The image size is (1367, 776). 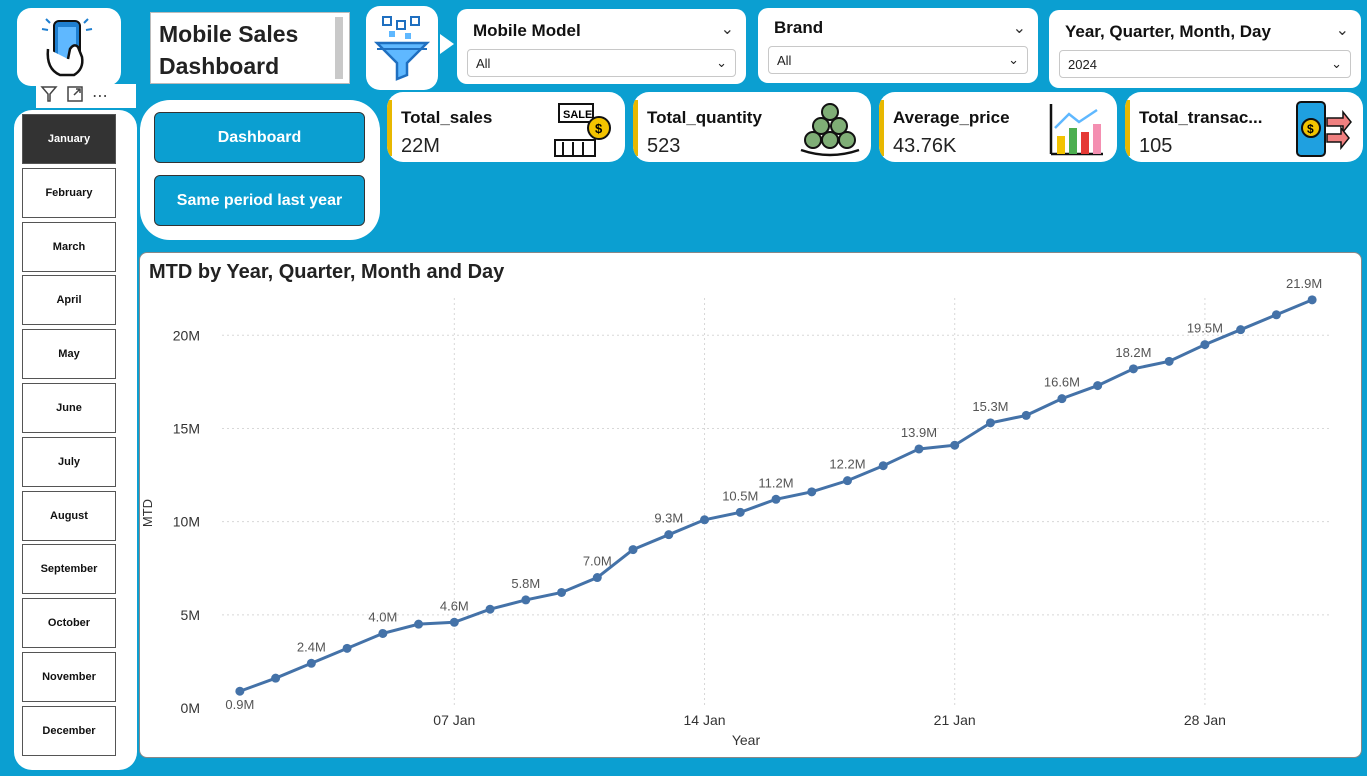 What do you see at coordinates (186, 335) in the screenshot?
I see `y-tick-label: 20M` at bounding box center [186, 335].